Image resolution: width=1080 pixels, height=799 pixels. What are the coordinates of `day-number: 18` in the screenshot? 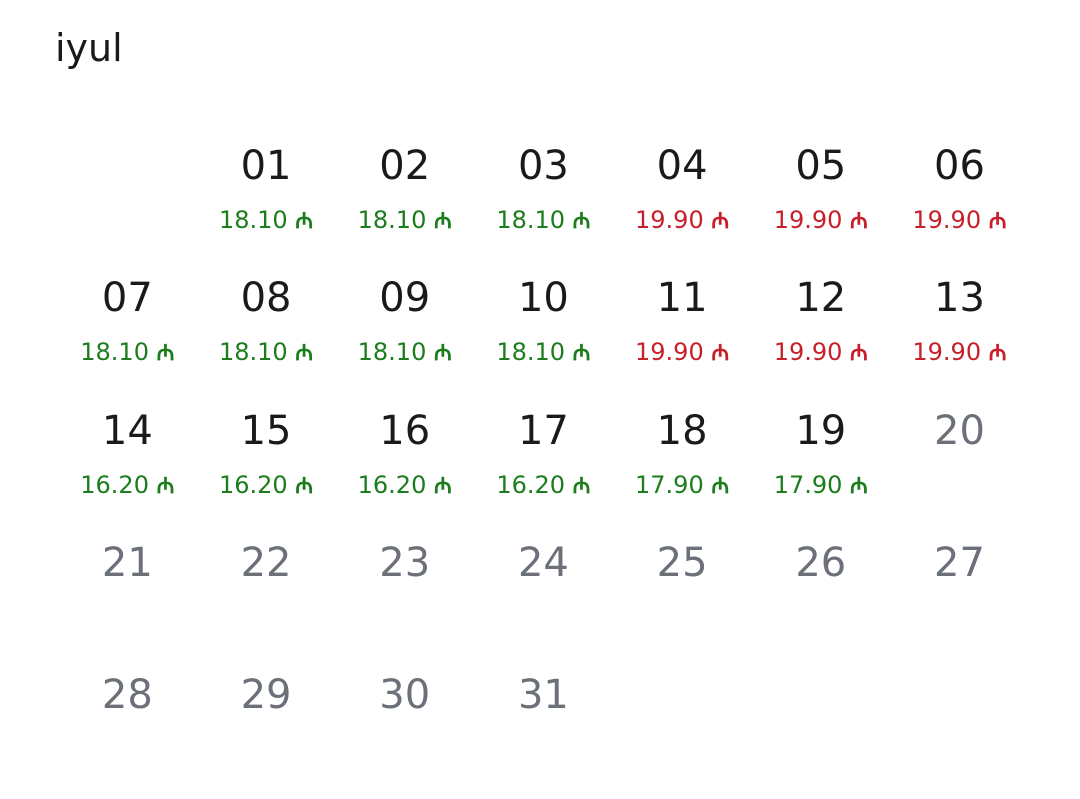 It's located at (682, 430).